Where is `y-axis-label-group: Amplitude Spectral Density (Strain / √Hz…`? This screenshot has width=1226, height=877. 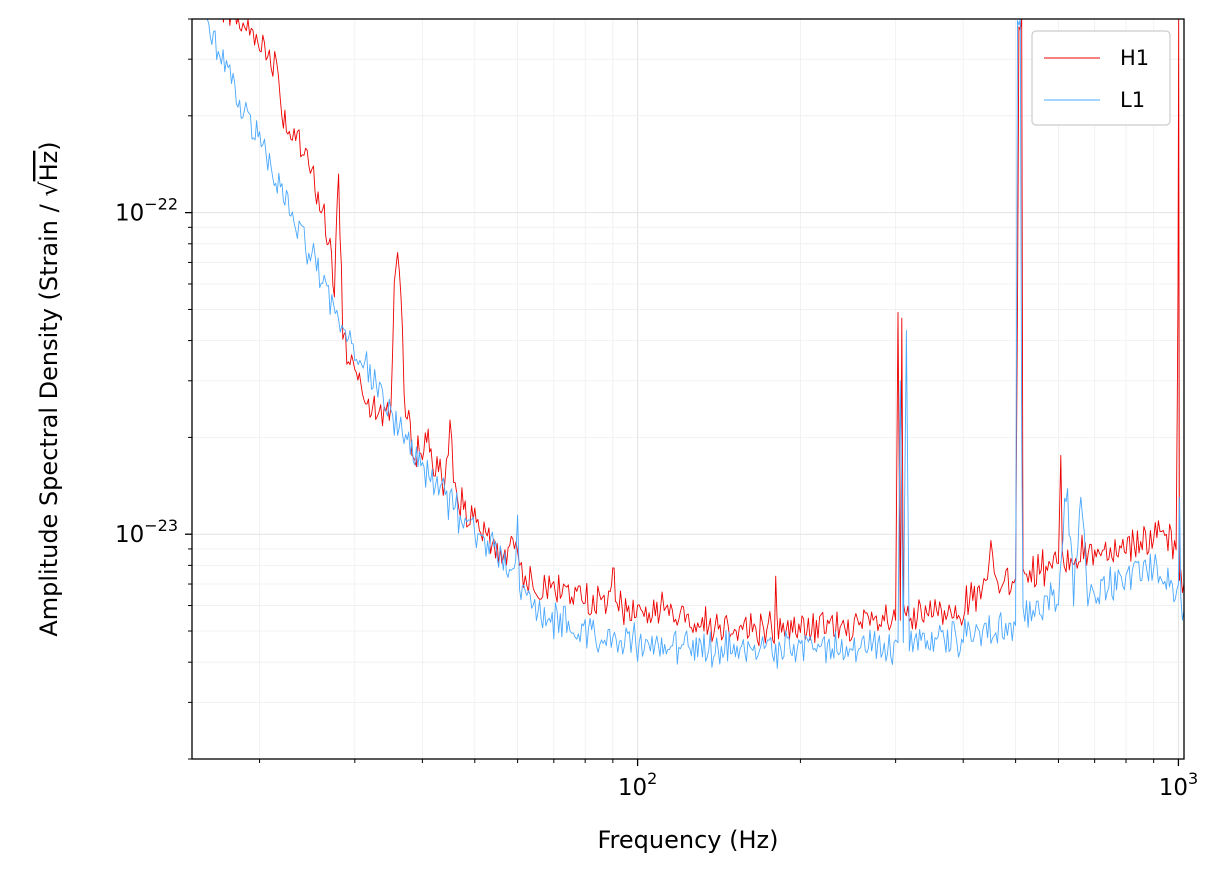
y-axis-label-group: Amplitude Spectral Density (Strain / √Hz… is located at coordinates (49, 388).